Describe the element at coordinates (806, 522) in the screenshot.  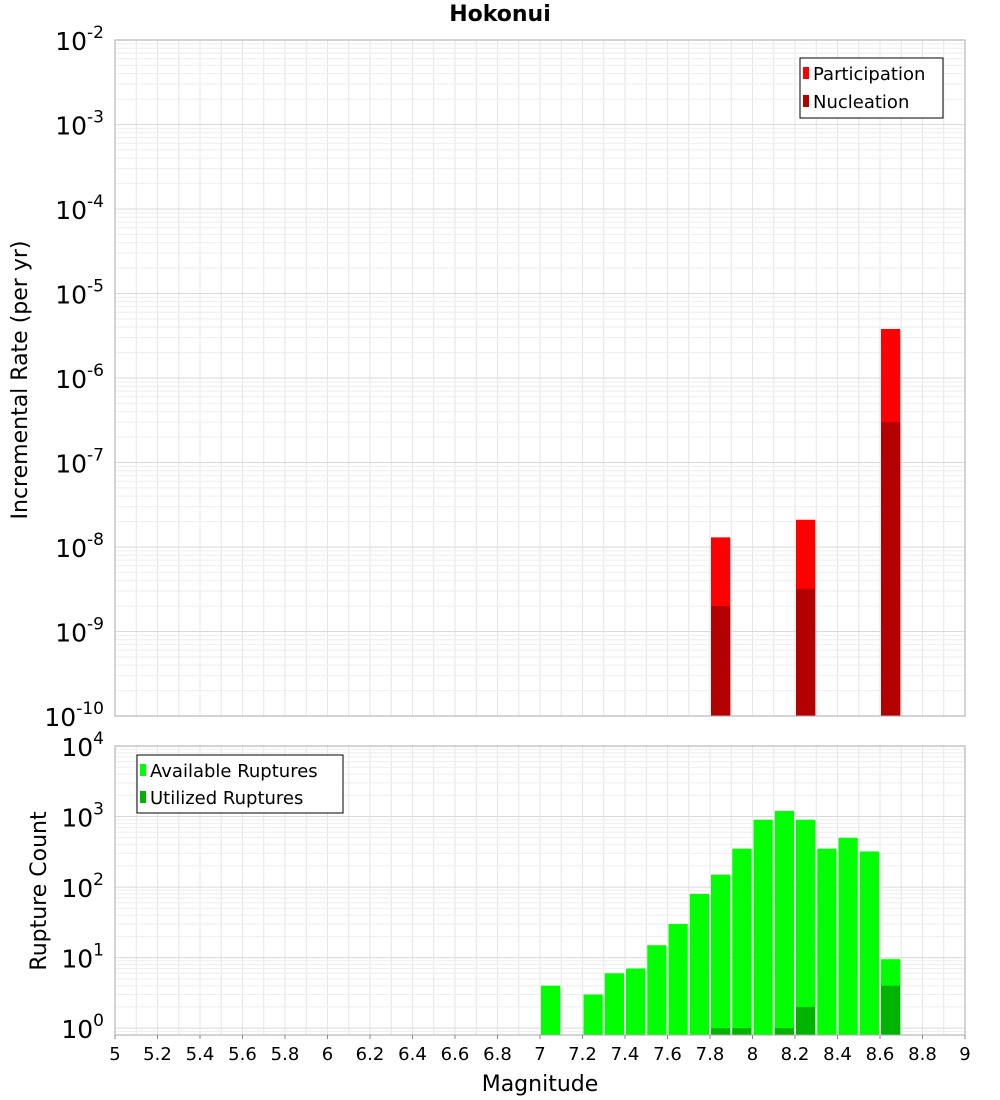
I see `top-plot-bars` at that location.